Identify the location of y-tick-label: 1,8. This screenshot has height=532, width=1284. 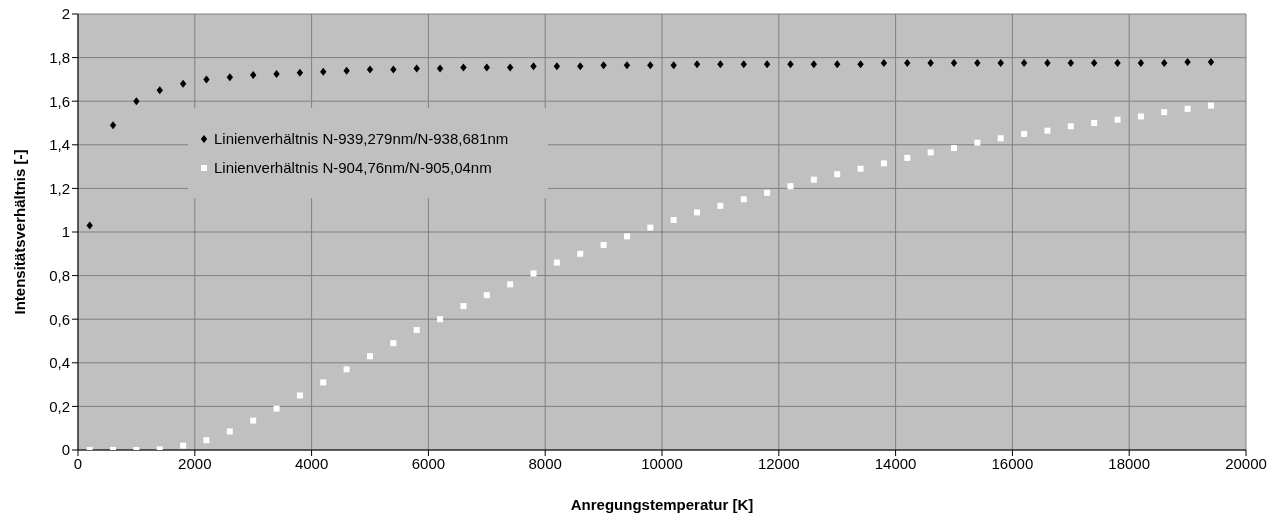
(59, 57).